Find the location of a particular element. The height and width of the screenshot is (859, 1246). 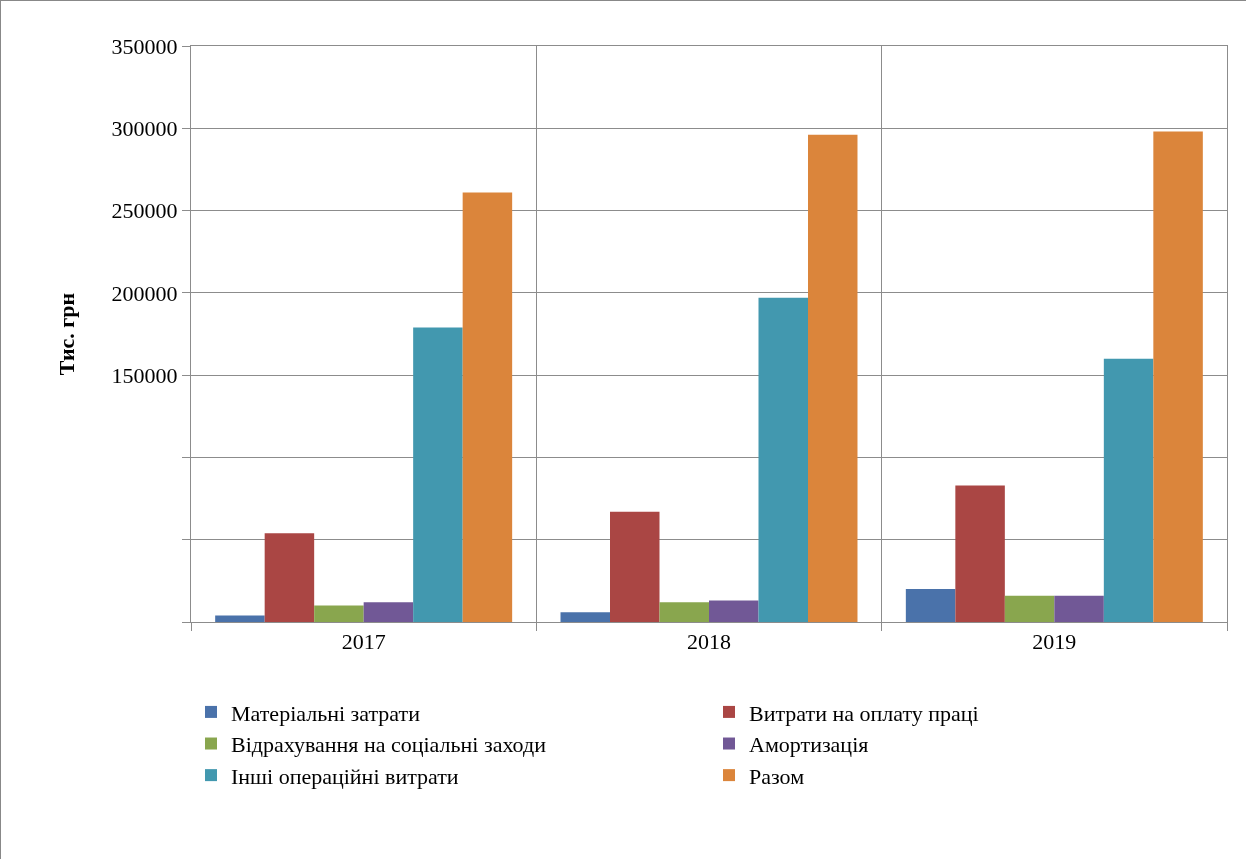

legend-label: Матеріальні затрати is located at coordinates (326, 713).